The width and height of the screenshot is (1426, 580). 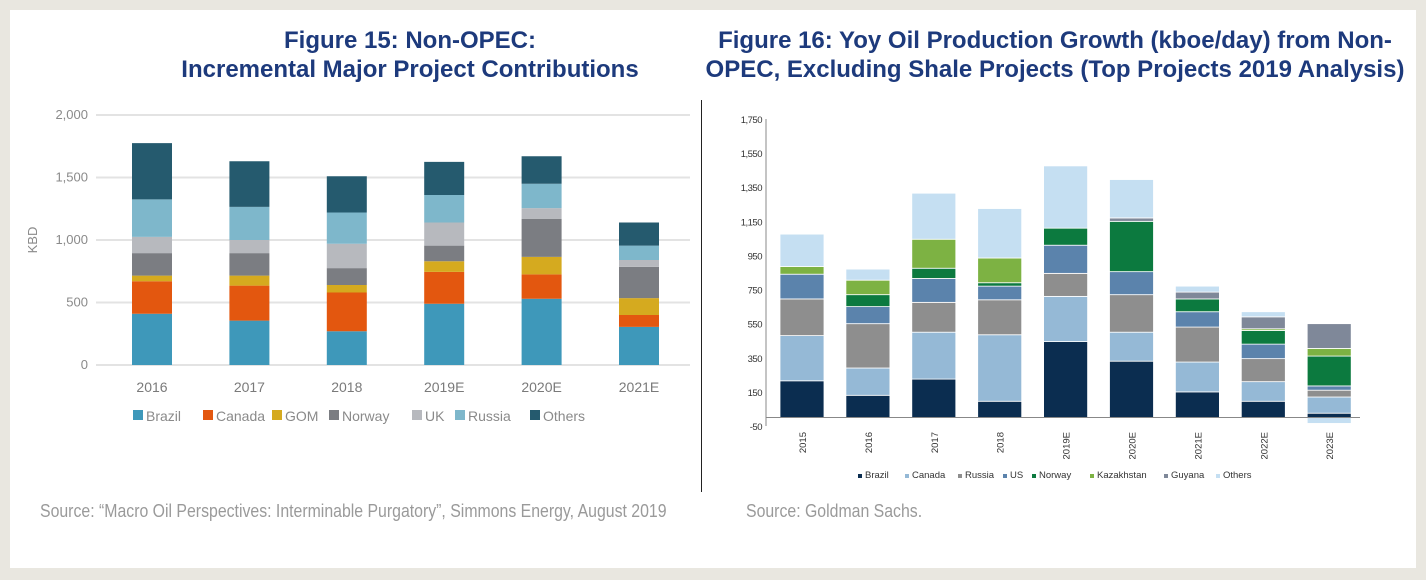 I want to click on chart1-bar-brazil-2020e, so click(x=541, y=331).